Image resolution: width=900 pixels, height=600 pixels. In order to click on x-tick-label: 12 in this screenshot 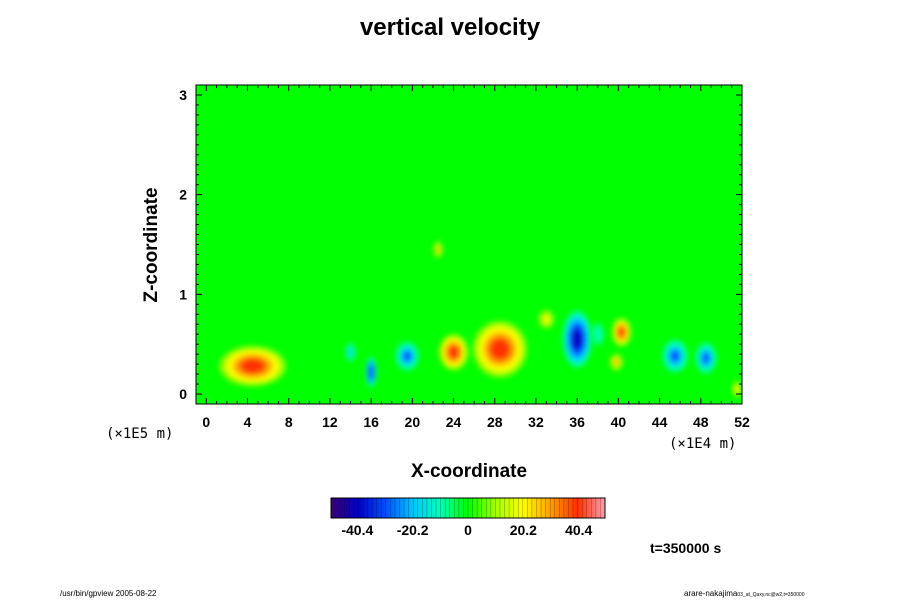, I will do `click(330, 422)`.